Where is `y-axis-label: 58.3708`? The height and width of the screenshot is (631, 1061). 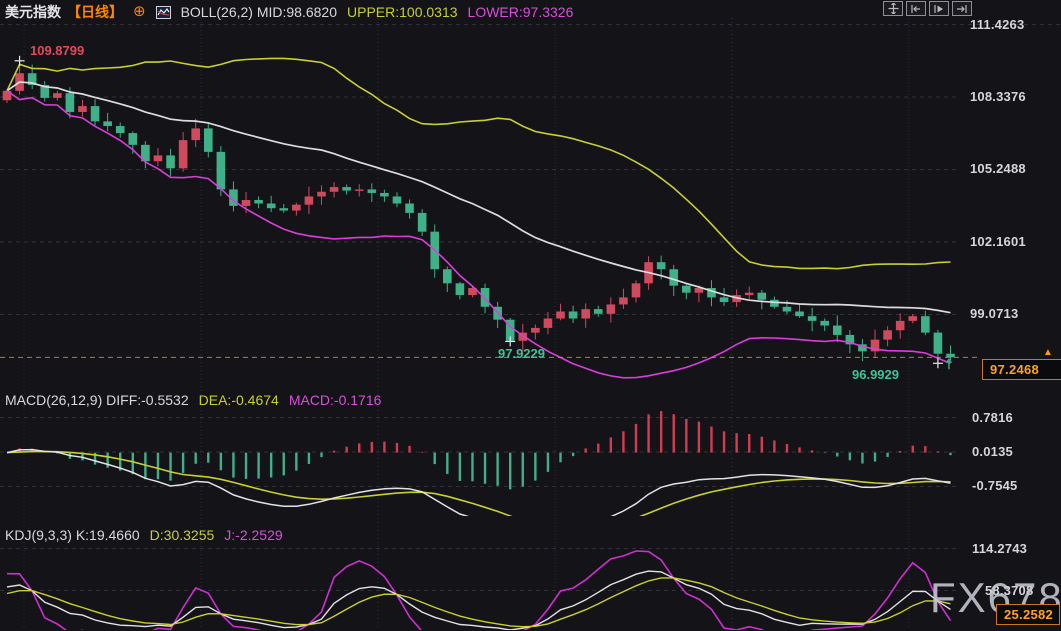
y-axis-label: 58.3708 is located at coordinates (1009, 590).